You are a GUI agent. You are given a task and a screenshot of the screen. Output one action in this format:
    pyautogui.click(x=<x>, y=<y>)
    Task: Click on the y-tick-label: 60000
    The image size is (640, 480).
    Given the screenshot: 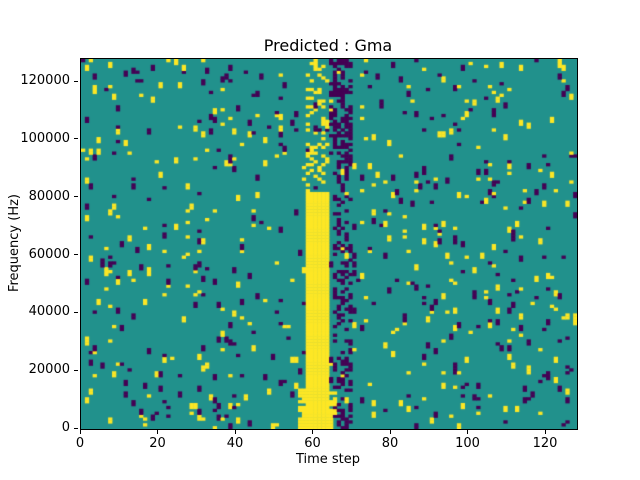 What is the action you would take?
    pyautogui.click(x=49, y=254)
    